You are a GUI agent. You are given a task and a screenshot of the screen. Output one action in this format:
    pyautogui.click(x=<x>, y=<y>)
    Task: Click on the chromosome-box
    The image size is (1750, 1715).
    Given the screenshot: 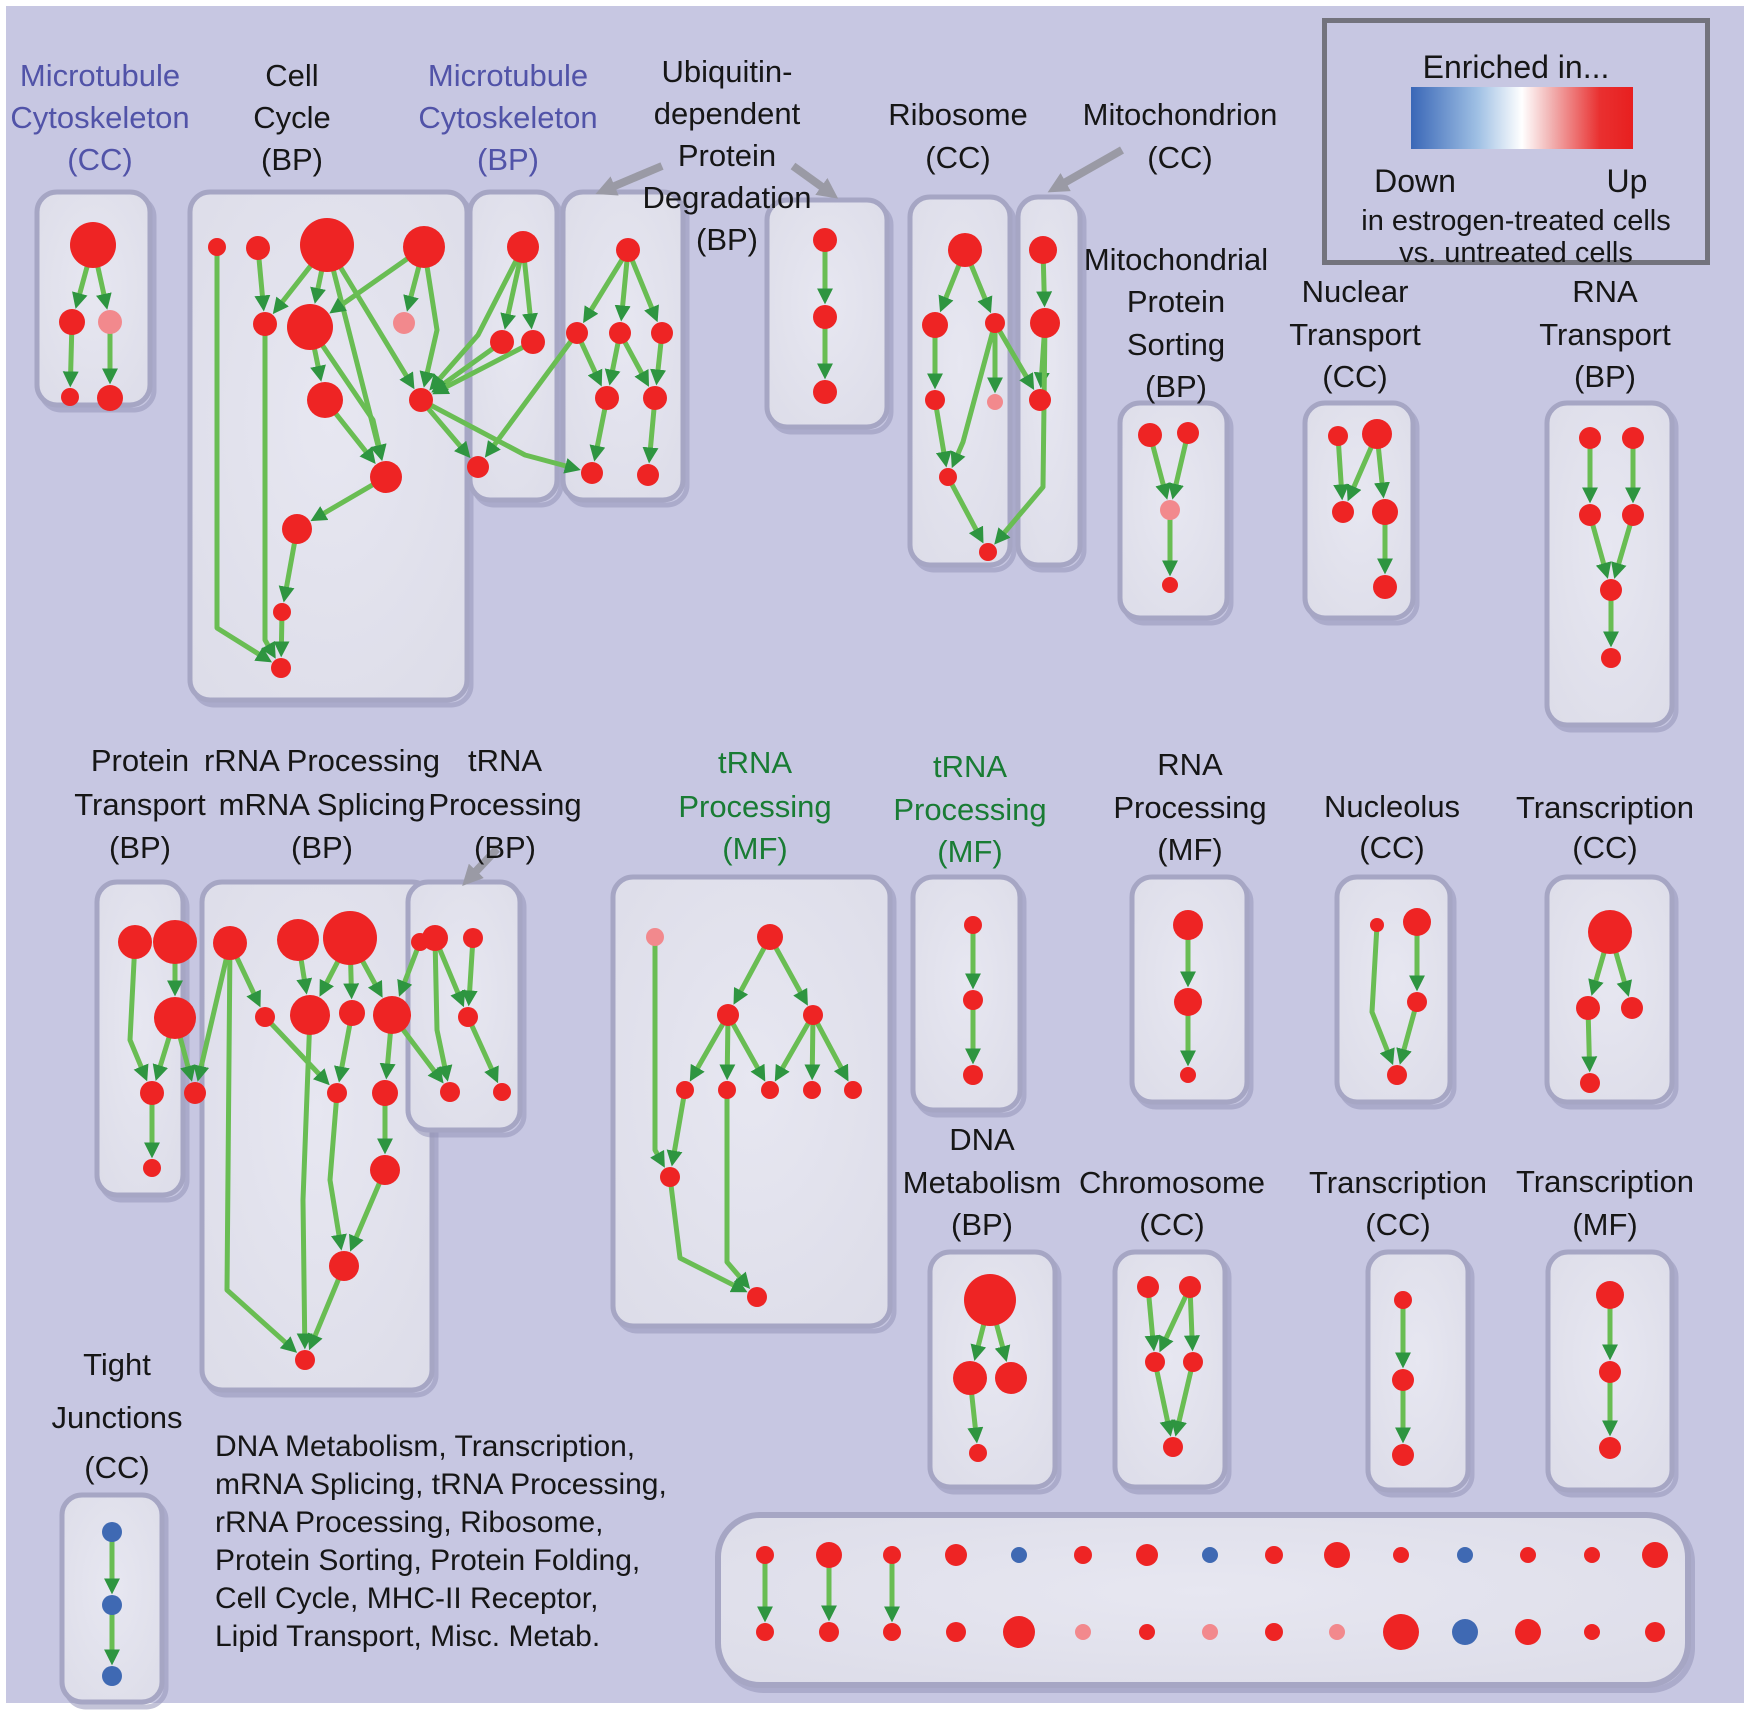 What is the action you would take?
    pyautogui.click(x=1170, y=1369)
    